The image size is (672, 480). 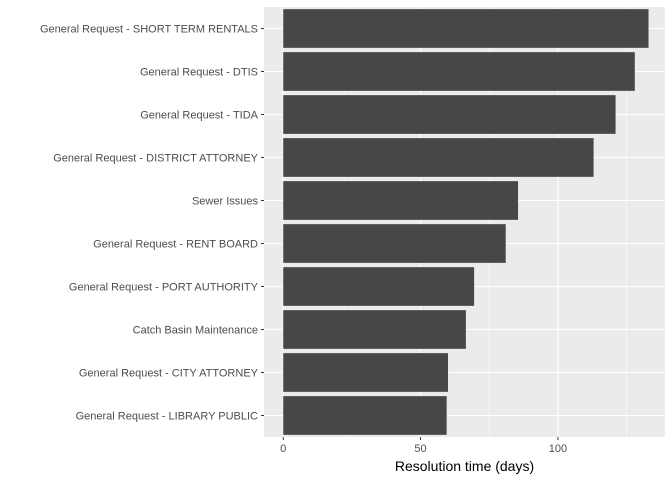 I want to click on x-axis-ticks: 0 50 100, so click(x=423, y=446).